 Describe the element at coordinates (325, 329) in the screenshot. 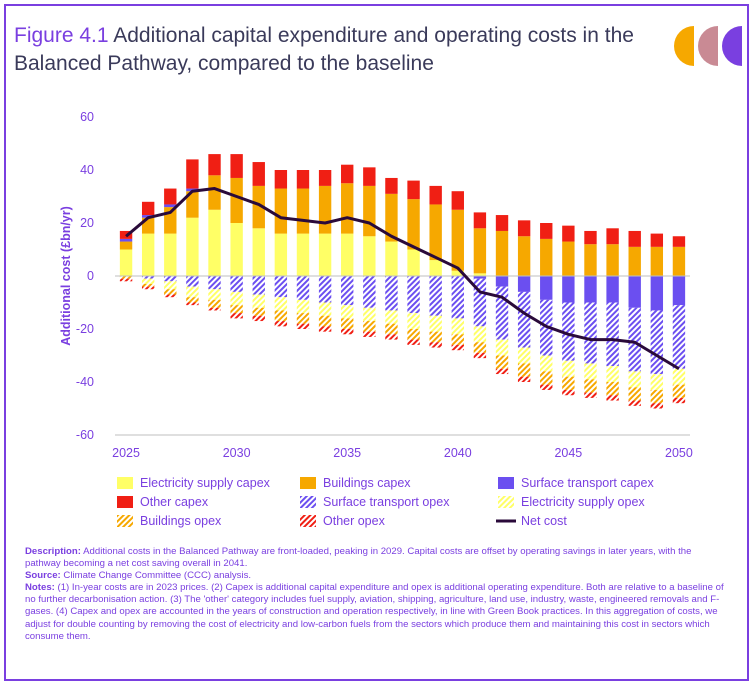

I see `bar-other-opex-2034` at that location.